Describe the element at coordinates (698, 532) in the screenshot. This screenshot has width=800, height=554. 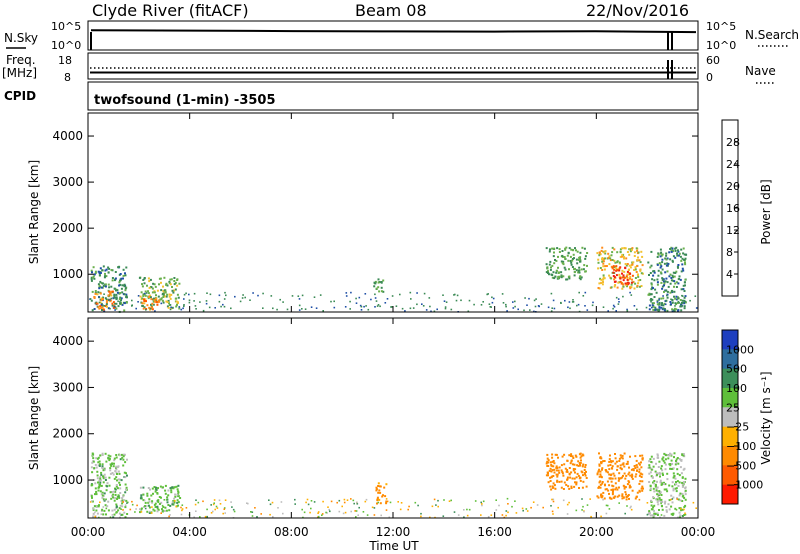
I see `time-tick-label: 00:00` at that location.